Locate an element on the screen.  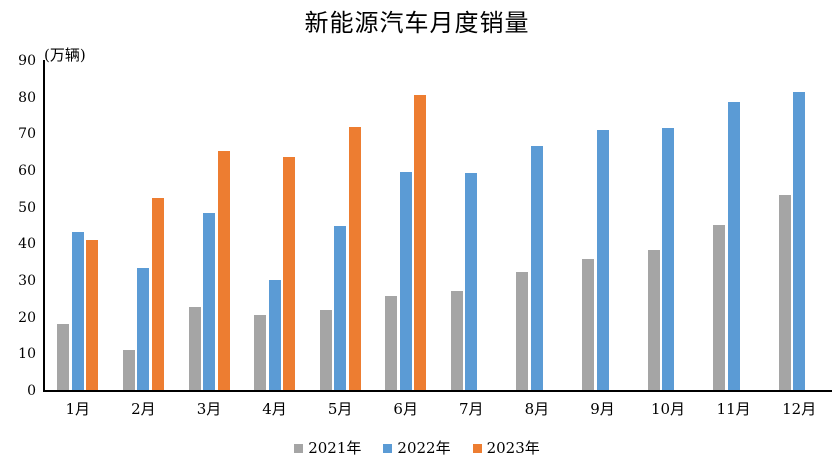
bar-2021年-8月 is located at coordinates (522, 331).